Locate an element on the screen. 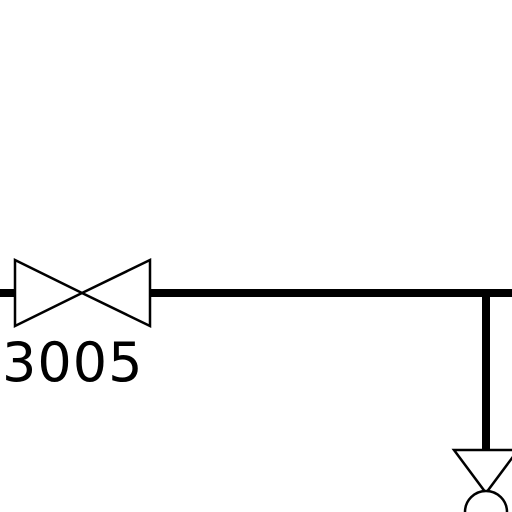  valve-right-triangle-icon is located at coordinates (115, 293).